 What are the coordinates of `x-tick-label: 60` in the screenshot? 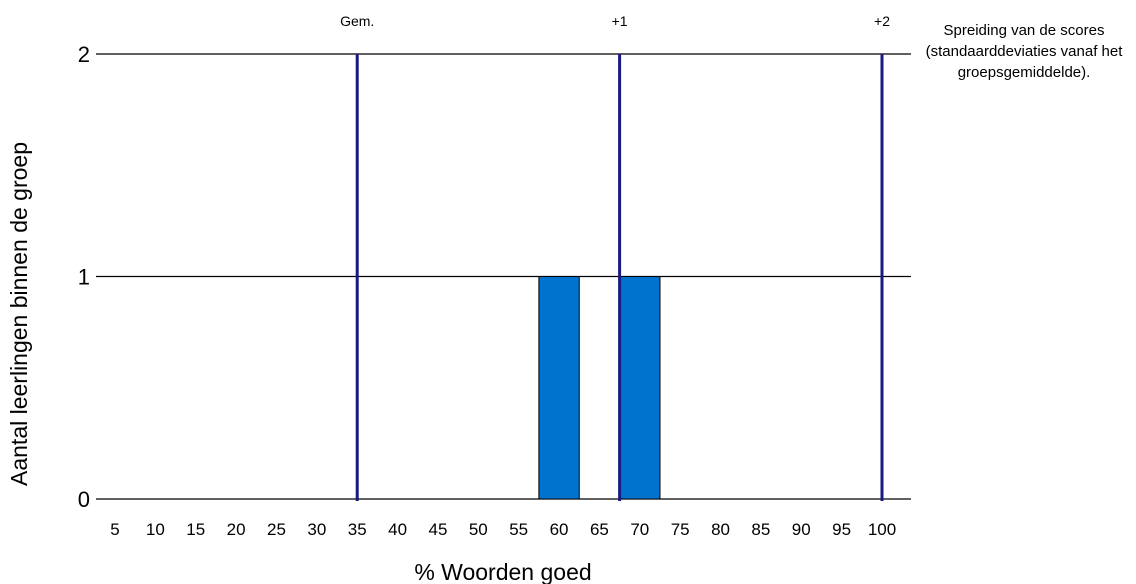 It's located at (559, 529).